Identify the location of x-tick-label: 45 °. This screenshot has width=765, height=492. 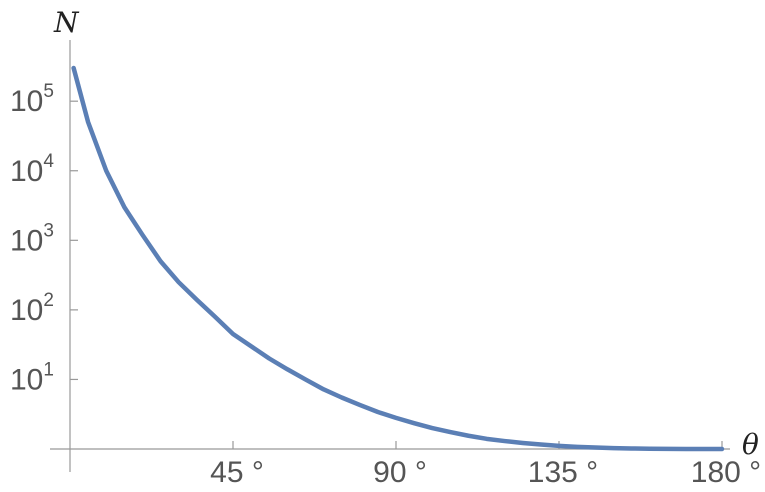
(237, 472).